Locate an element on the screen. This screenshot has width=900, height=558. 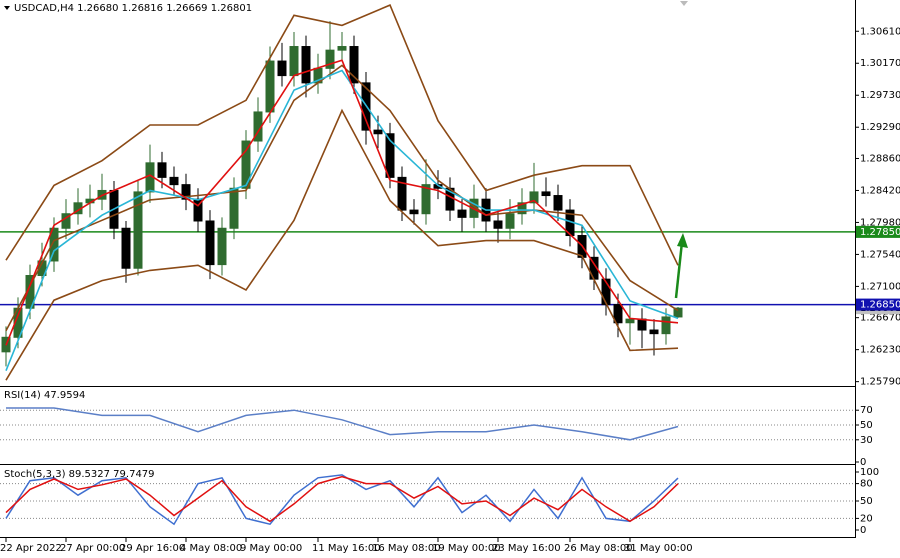
y-tick-label: 1.26670 is located at coordinates (880, 318).